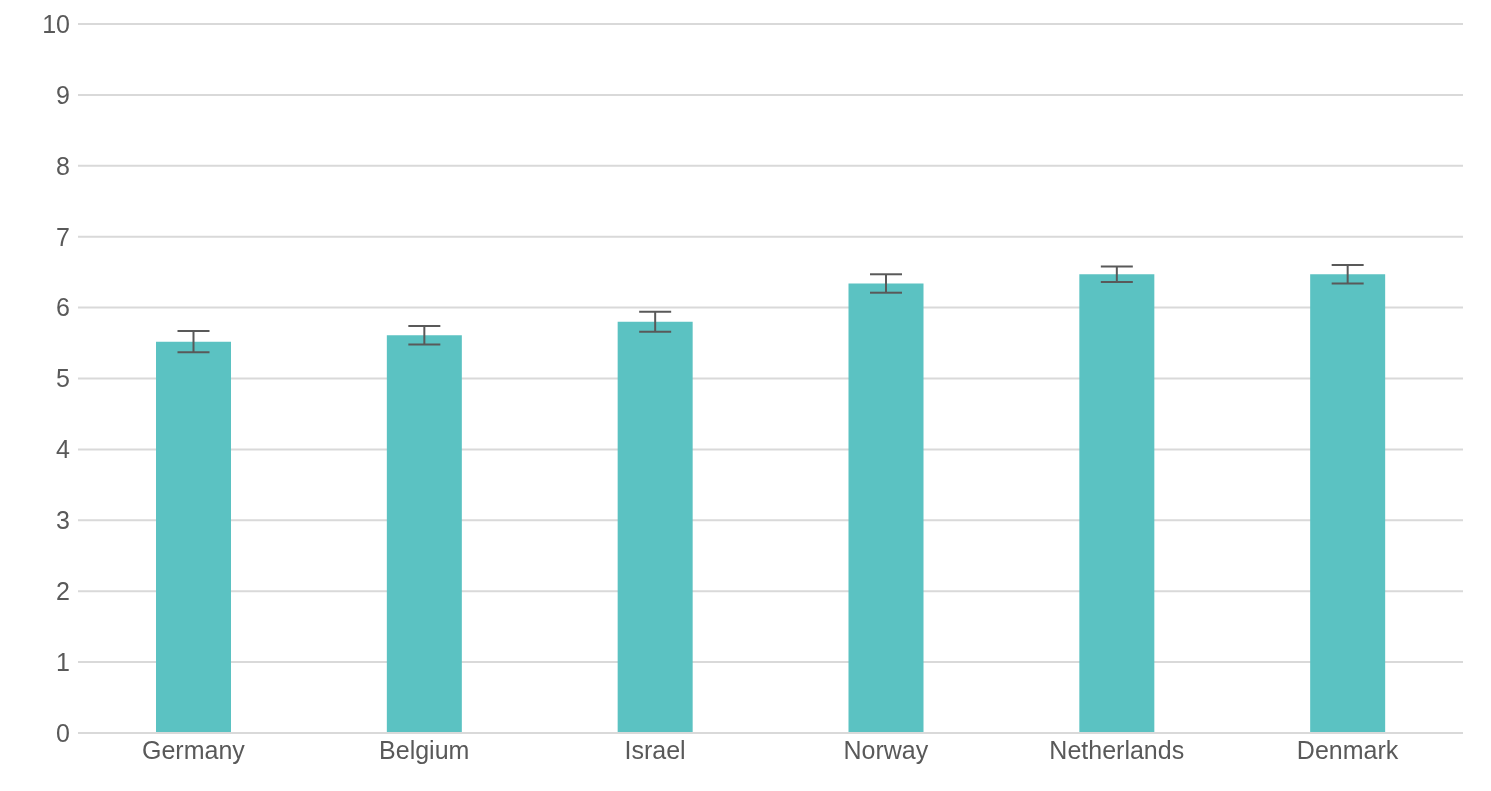 The height and width of the screenshot is (791, 1491). Describe the element at coordinates (1347, 749) in the screenshot. I see `x-tick-label: Denmark` at that location.